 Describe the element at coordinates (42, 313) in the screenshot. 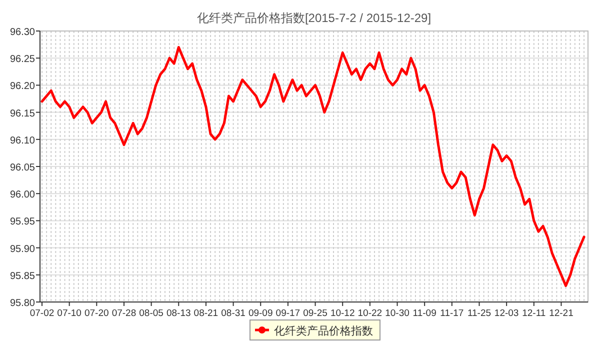

I see `x-tick-label: 07-02` at that location.